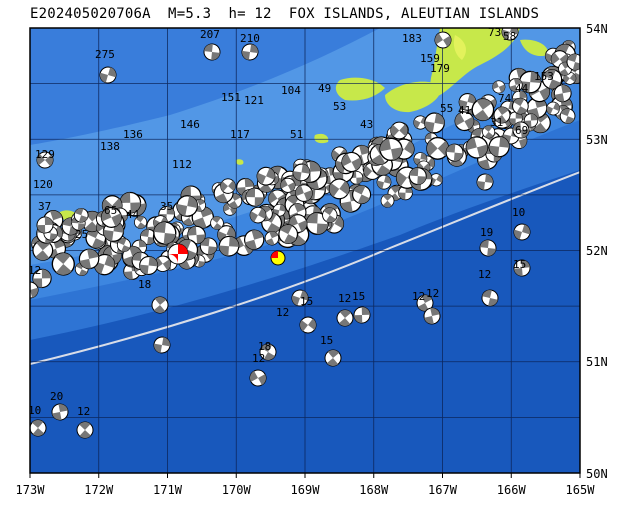  Describe the element at coordinates (240, 134) in the screenshot. I see `event-number-label: 117` at that location.